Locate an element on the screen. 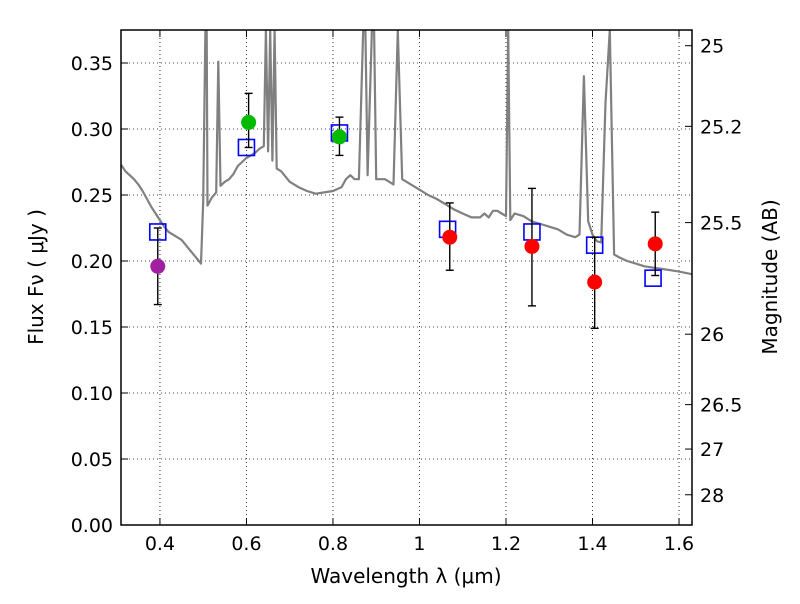  y-axis-label: Flux Fν ( μJy ) is located at coordinates (36, 277).